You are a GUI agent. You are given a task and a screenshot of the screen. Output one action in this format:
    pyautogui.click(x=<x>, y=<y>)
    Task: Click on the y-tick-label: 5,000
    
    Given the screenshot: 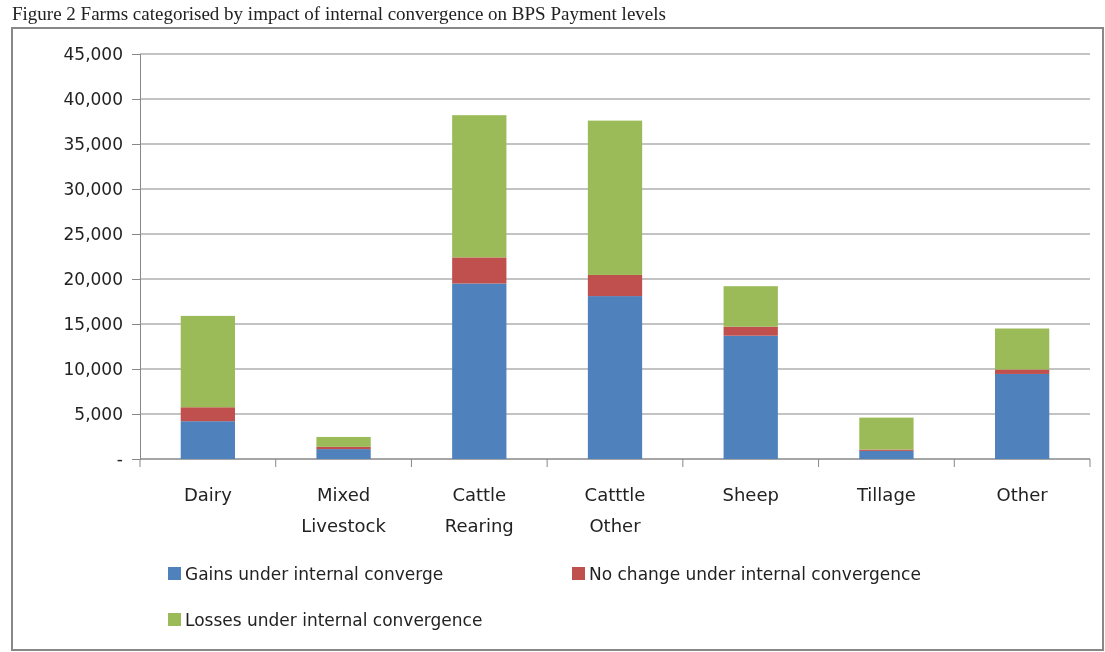 What is the action you would take?
    pyautogui.click(x=98, y=413)
    